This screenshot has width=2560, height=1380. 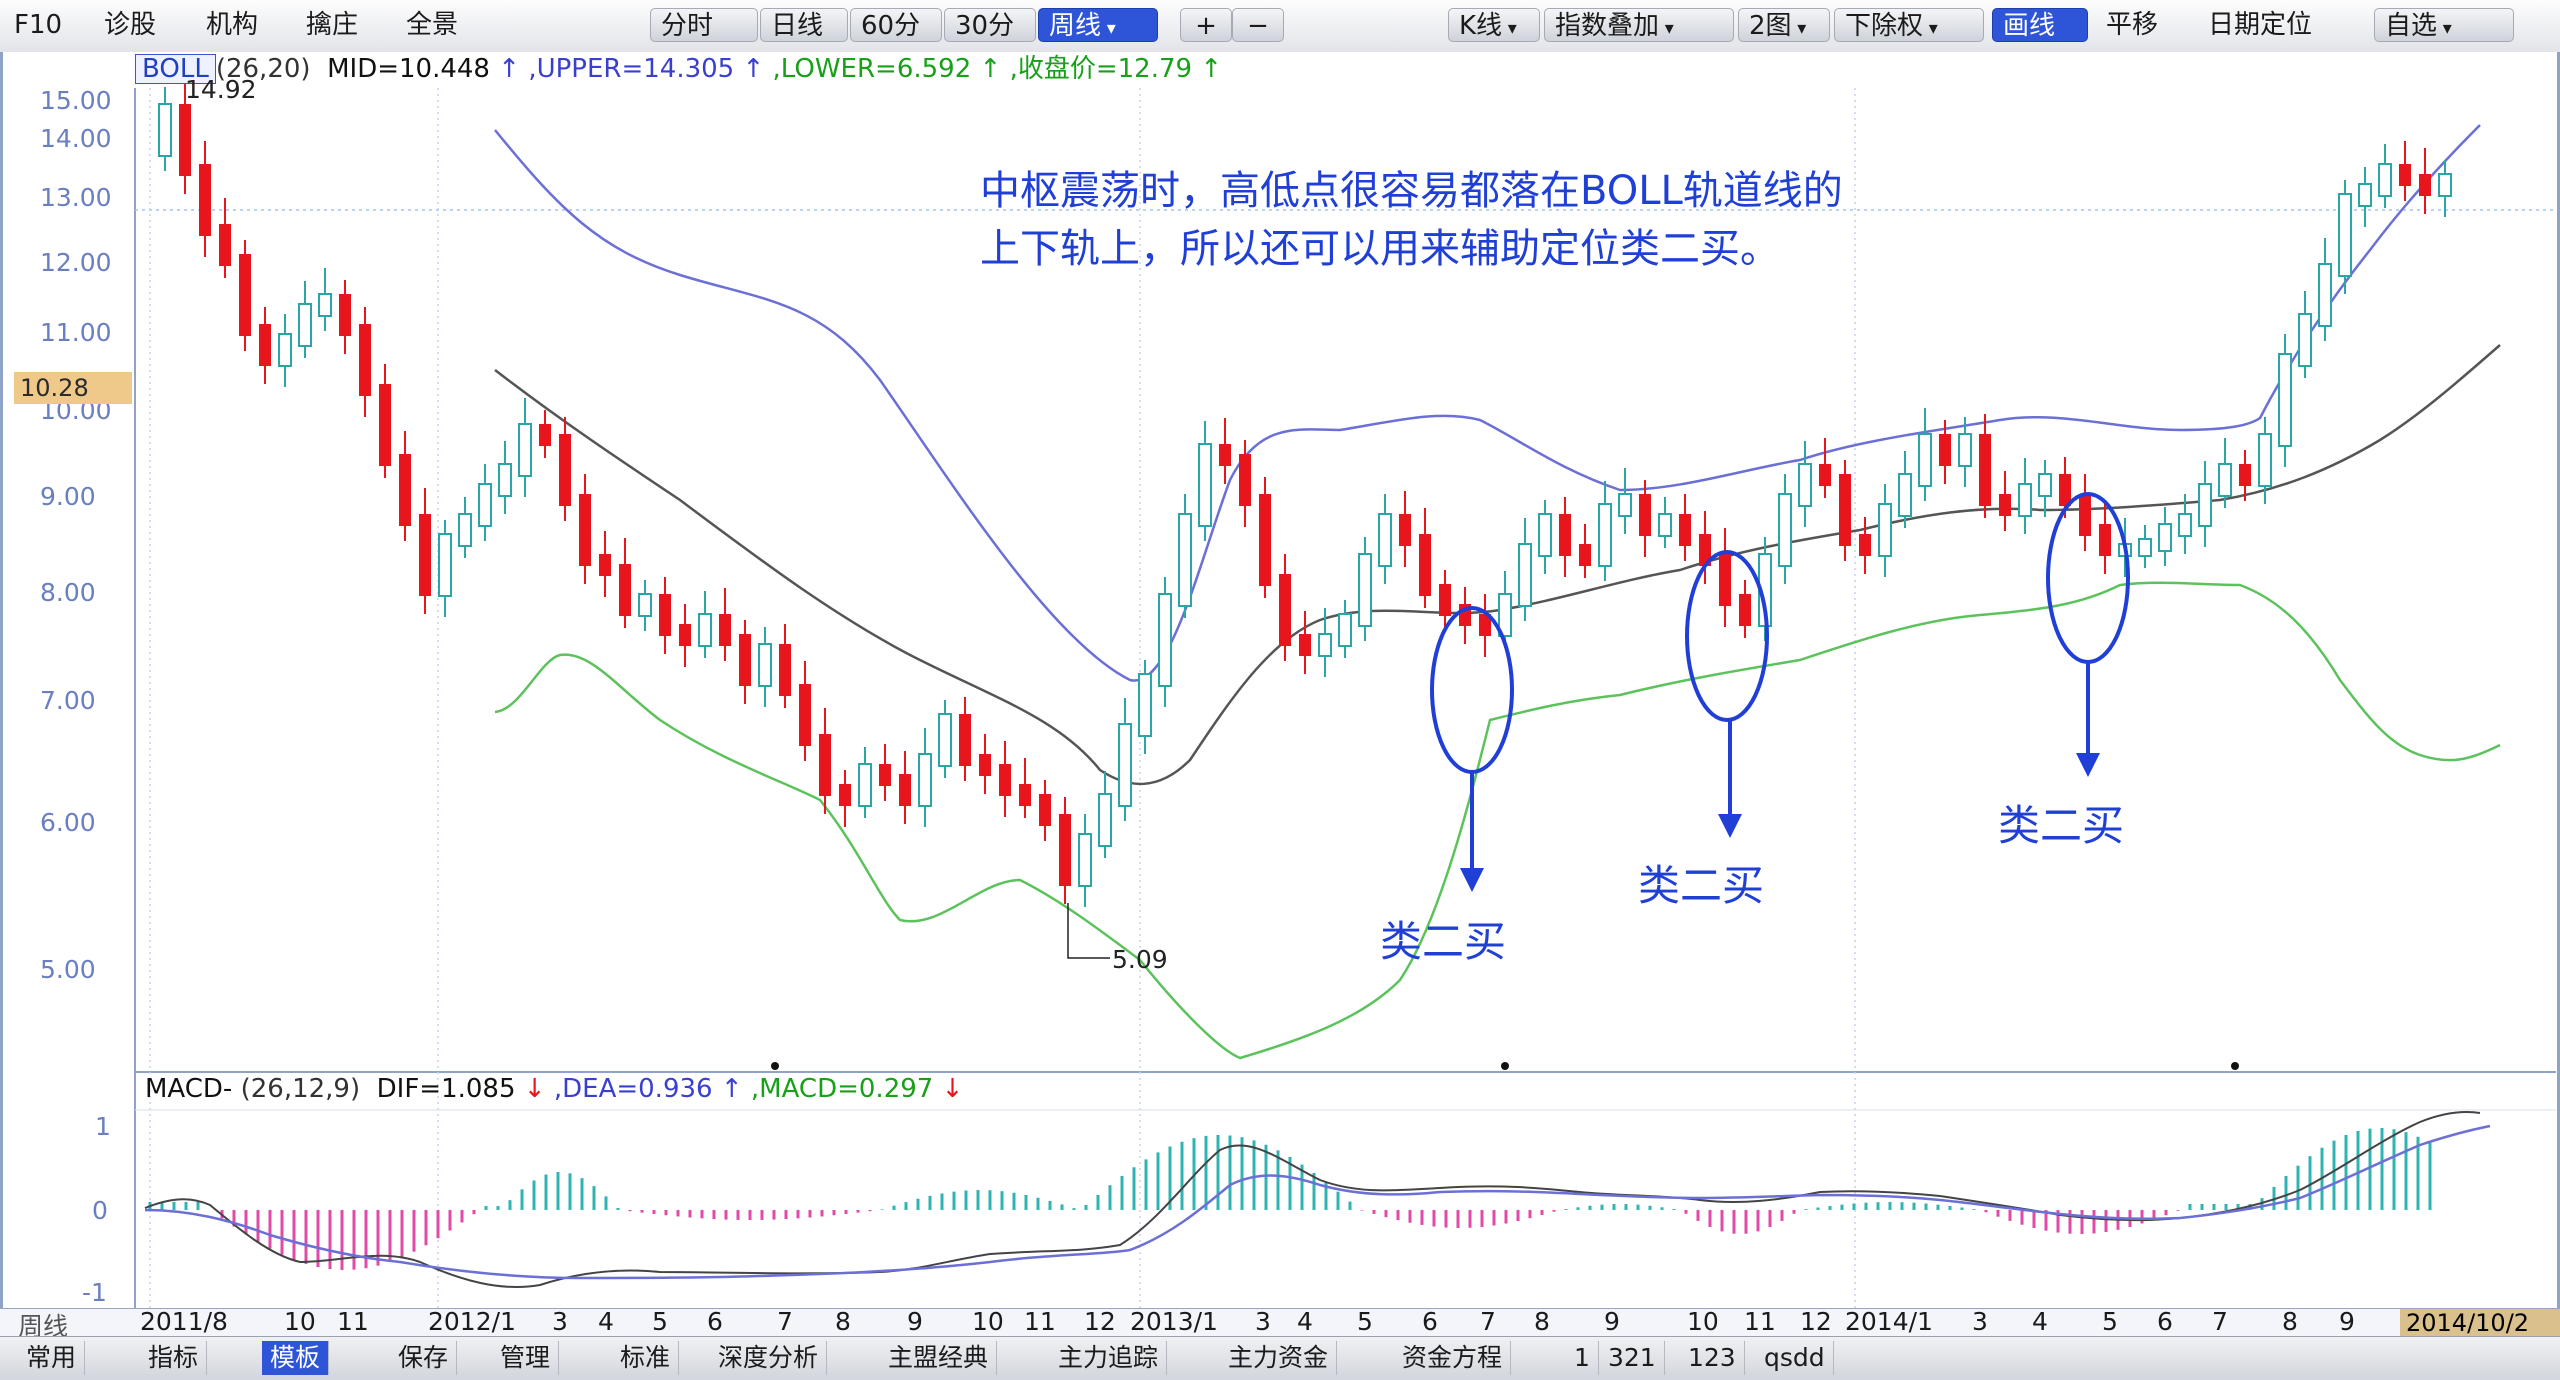 I want to click on tab-60min: 60分, so click(x=896, y=25).